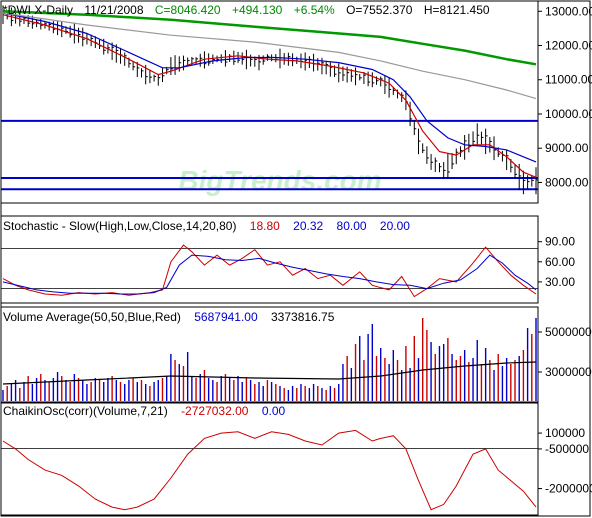  What do you see at coordinates (395, 226) in the screenshot?
I see `stochastic-lower: 20.00` at bounding box center [395, 226].